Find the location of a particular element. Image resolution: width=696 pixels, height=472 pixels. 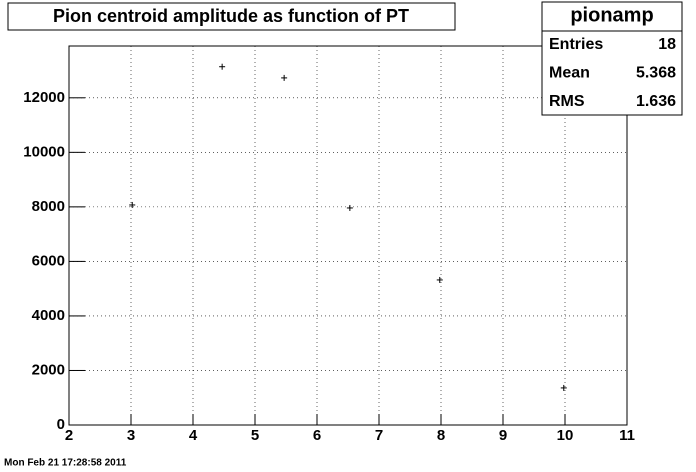

y-tick-label: 0 is located at coordinates (61, 424).